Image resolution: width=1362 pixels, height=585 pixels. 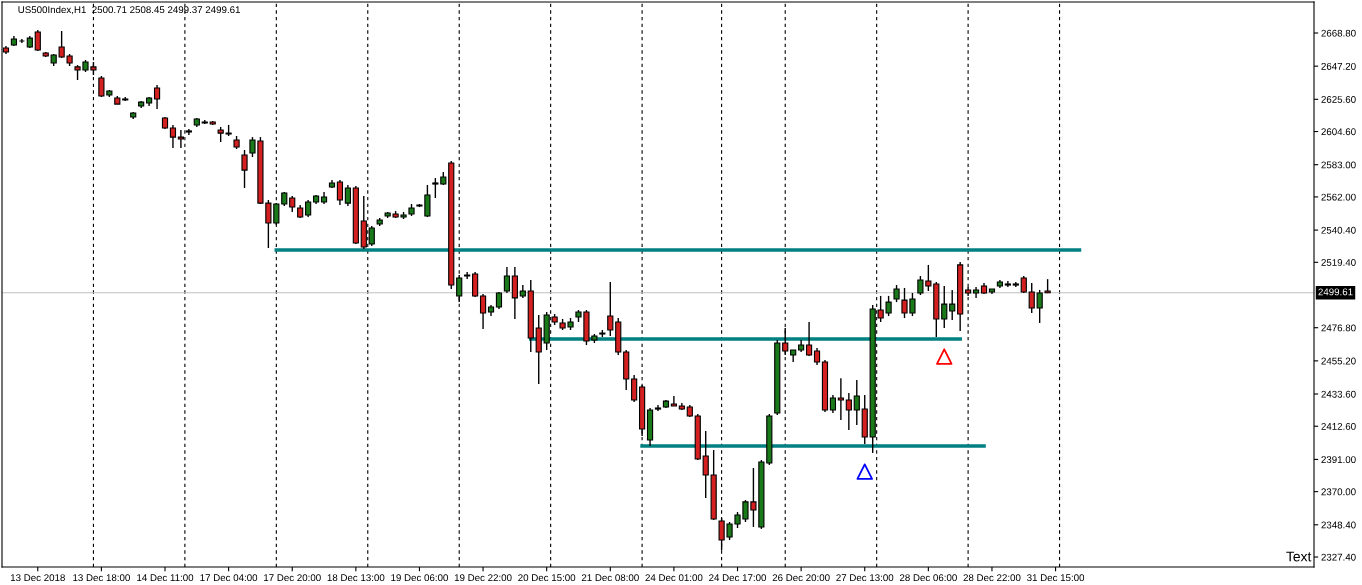 What do you see at coordinates (674, 578) in the screenshot?
I see `x-tick-label: 24 Dec 01:00` at bounding box center [674, 578].